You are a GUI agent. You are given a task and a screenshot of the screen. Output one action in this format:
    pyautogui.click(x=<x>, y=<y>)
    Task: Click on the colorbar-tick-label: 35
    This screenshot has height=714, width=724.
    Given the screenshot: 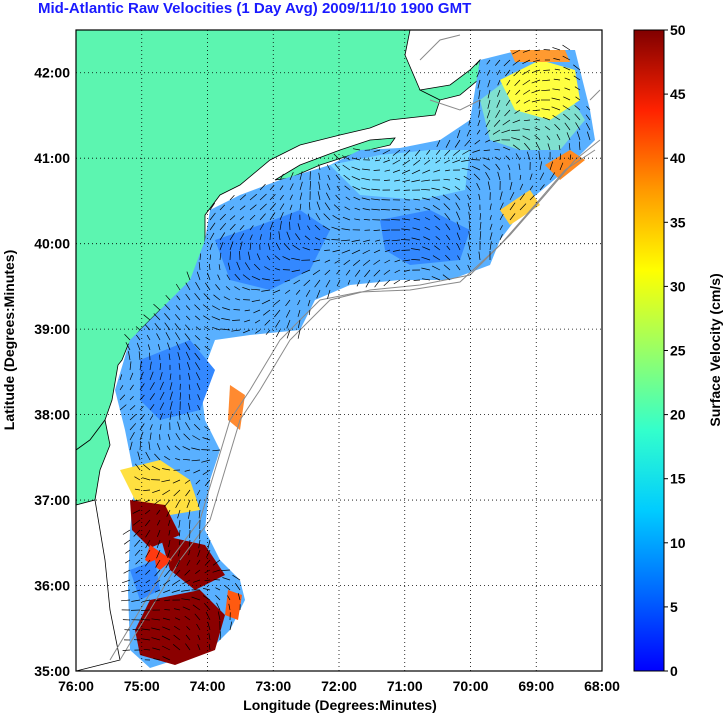 What is the action you would take?
    pyautogui.click(x=678, y=222)
    